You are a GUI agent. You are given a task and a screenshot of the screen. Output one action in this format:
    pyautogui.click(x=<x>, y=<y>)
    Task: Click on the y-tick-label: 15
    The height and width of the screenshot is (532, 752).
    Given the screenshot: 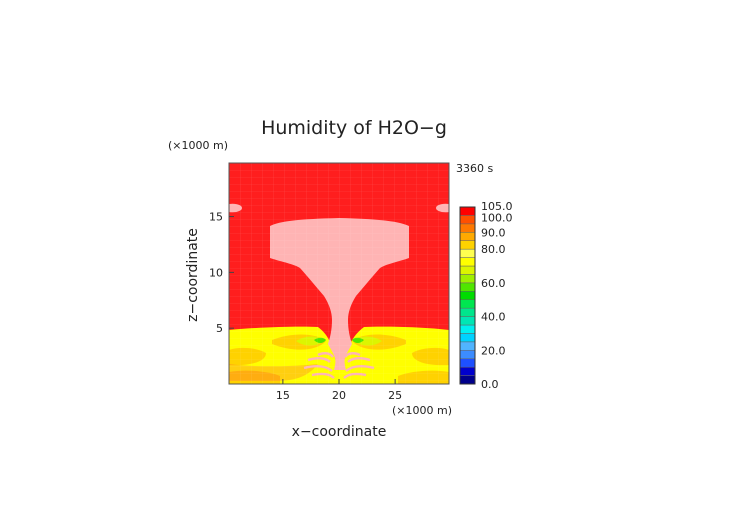 What is the action you would take?
    pyautogui.click(x=216, y=217)
    